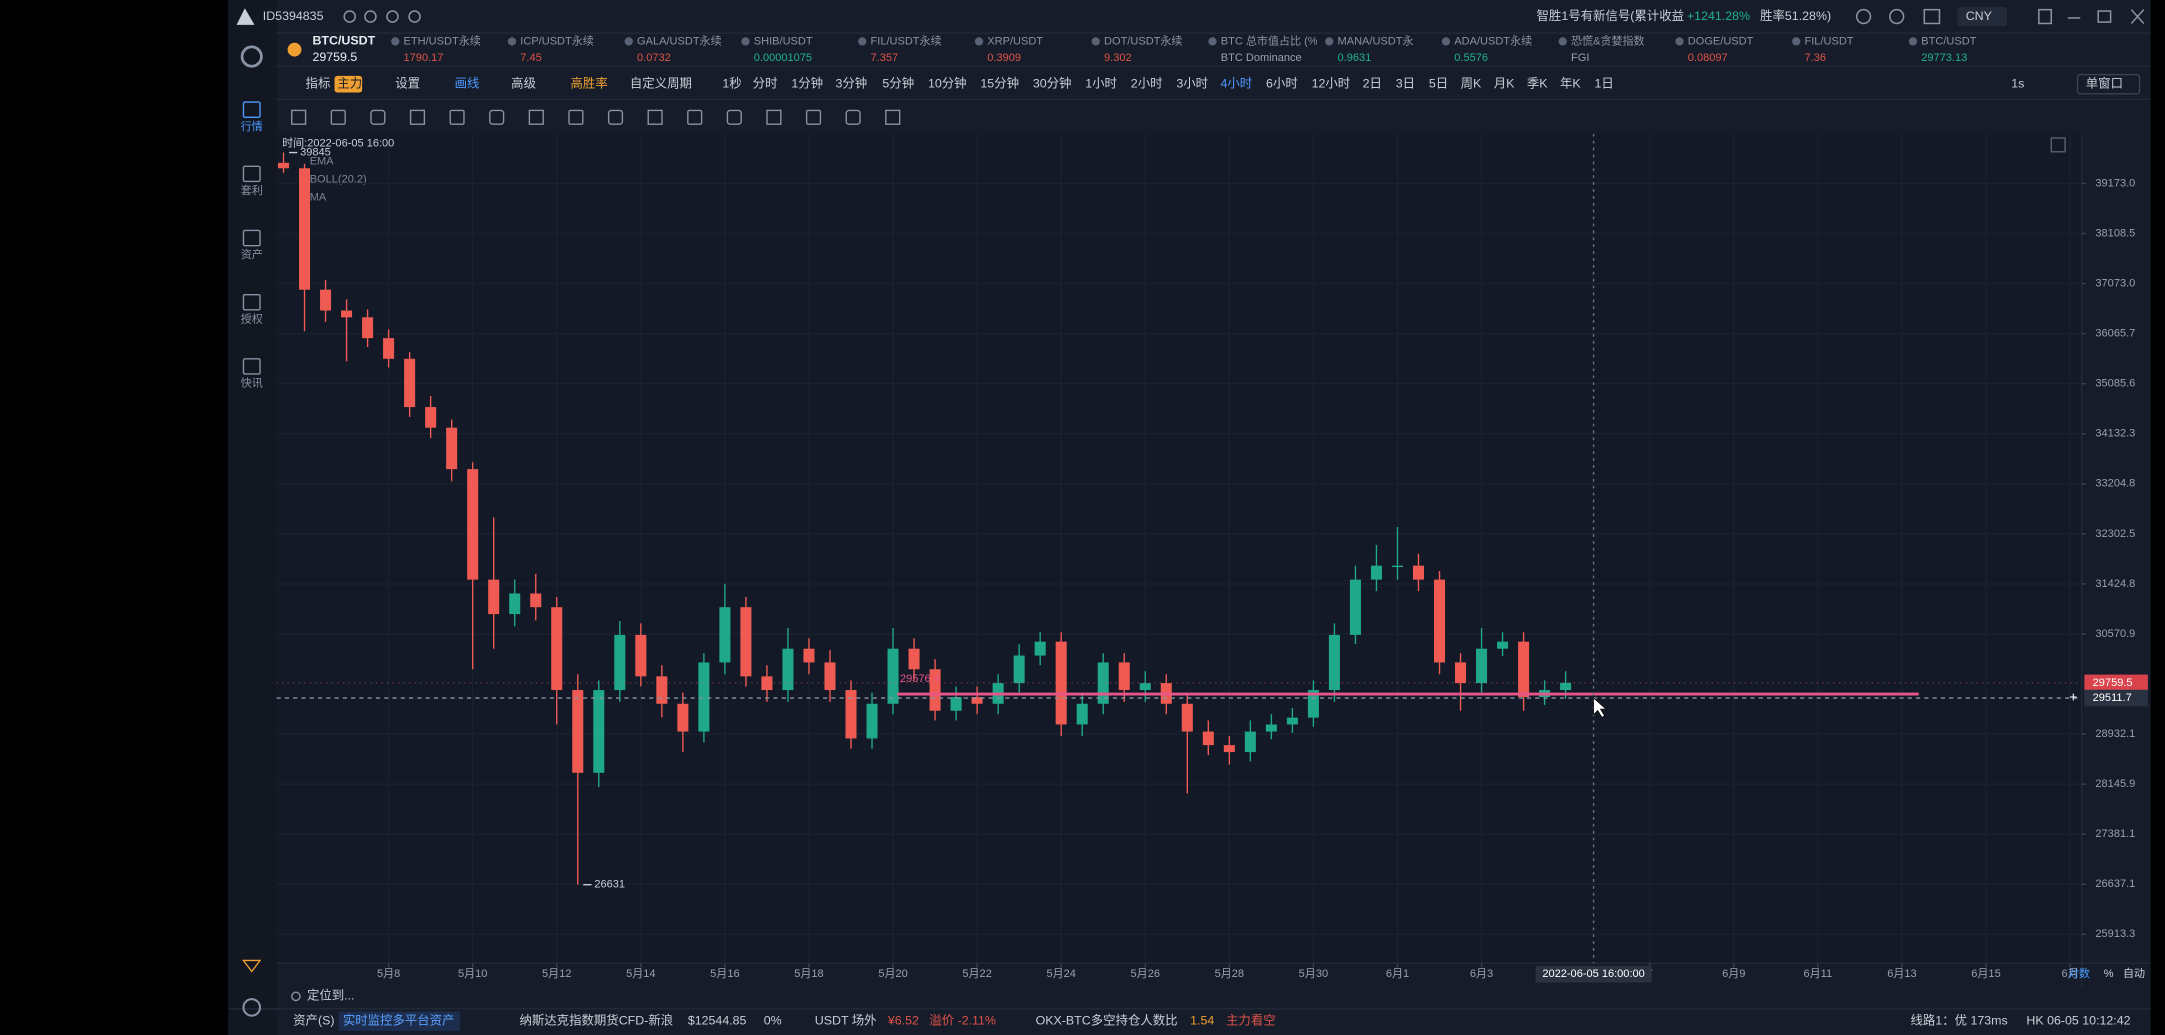 Image resolution: width=2165 pixels, height=1035 pixels. Describe the element at coordinates (338, 179) in the screenshot. I see `indicator-label: BOLL(20,2)` at that location.